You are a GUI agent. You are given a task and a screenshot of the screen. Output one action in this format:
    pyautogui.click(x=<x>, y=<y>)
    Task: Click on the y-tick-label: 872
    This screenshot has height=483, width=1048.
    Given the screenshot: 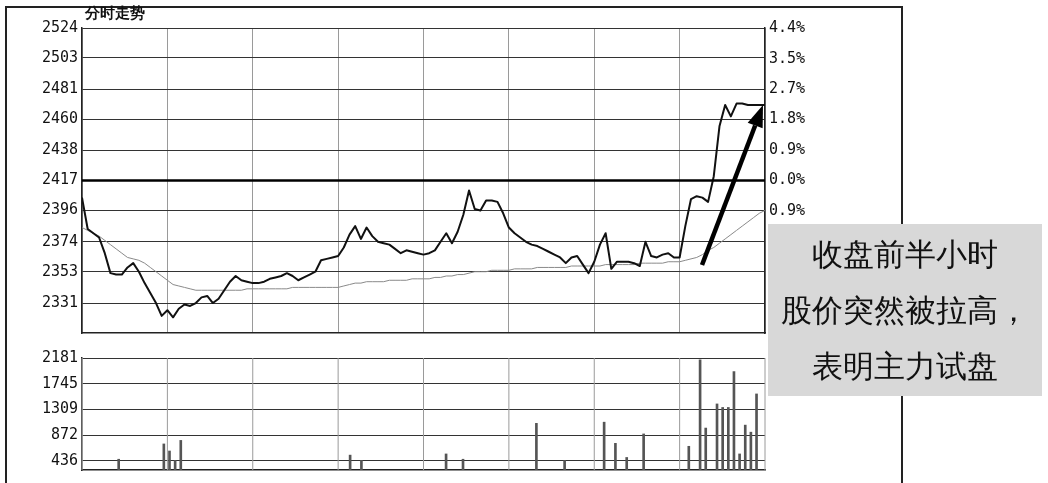 What is the action you would take?
    pyautogui.click(x=64, y=433)
    